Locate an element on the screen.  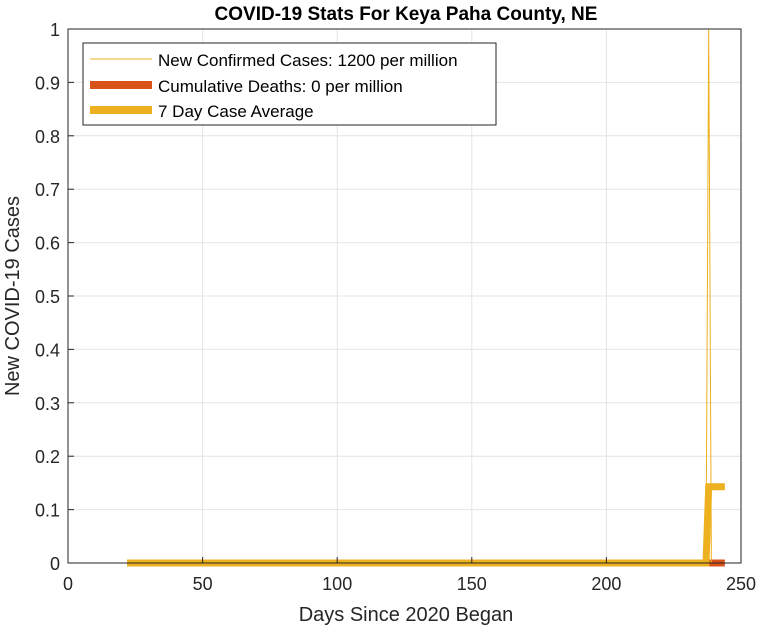
x-tick-label: 250 is located at coordinates (741, 584).